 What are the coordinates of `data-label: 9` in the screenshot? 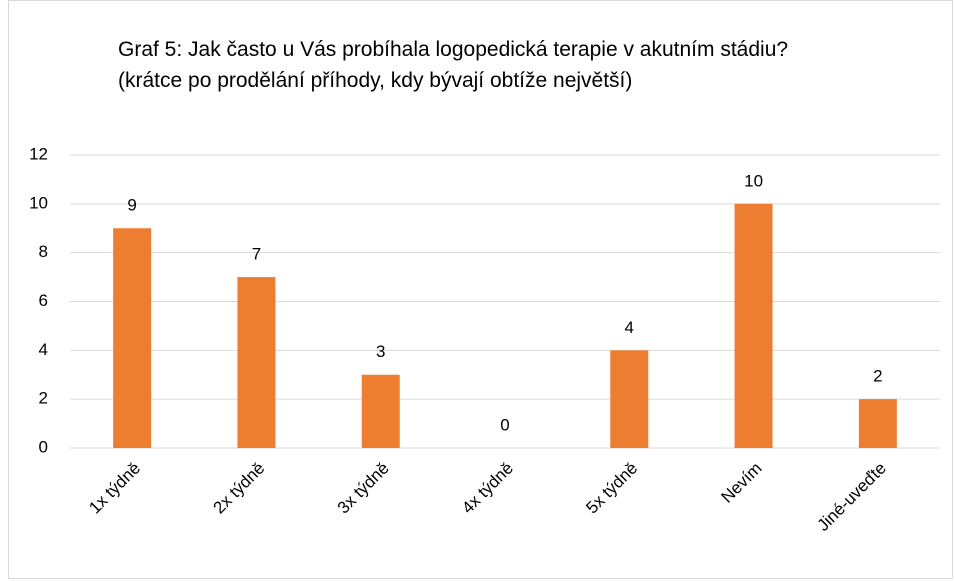 It's located at (131, 205).